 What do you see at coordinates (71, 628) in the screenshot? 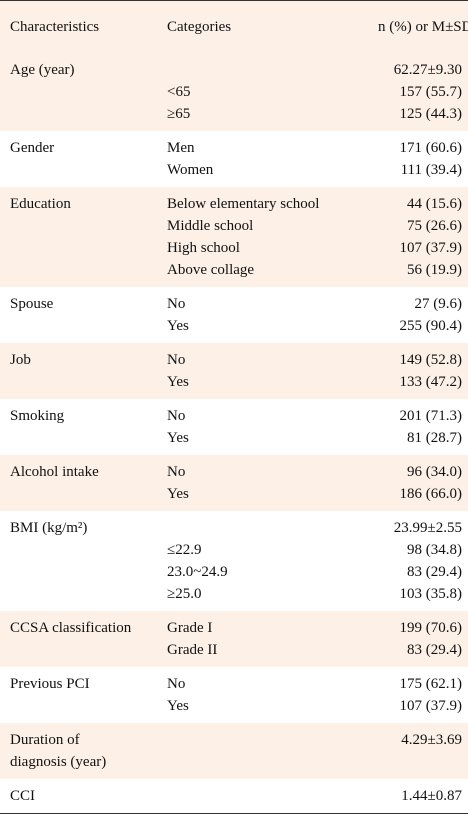
I see `characteristic: CCSA classification` at bounding box center [71, 628].